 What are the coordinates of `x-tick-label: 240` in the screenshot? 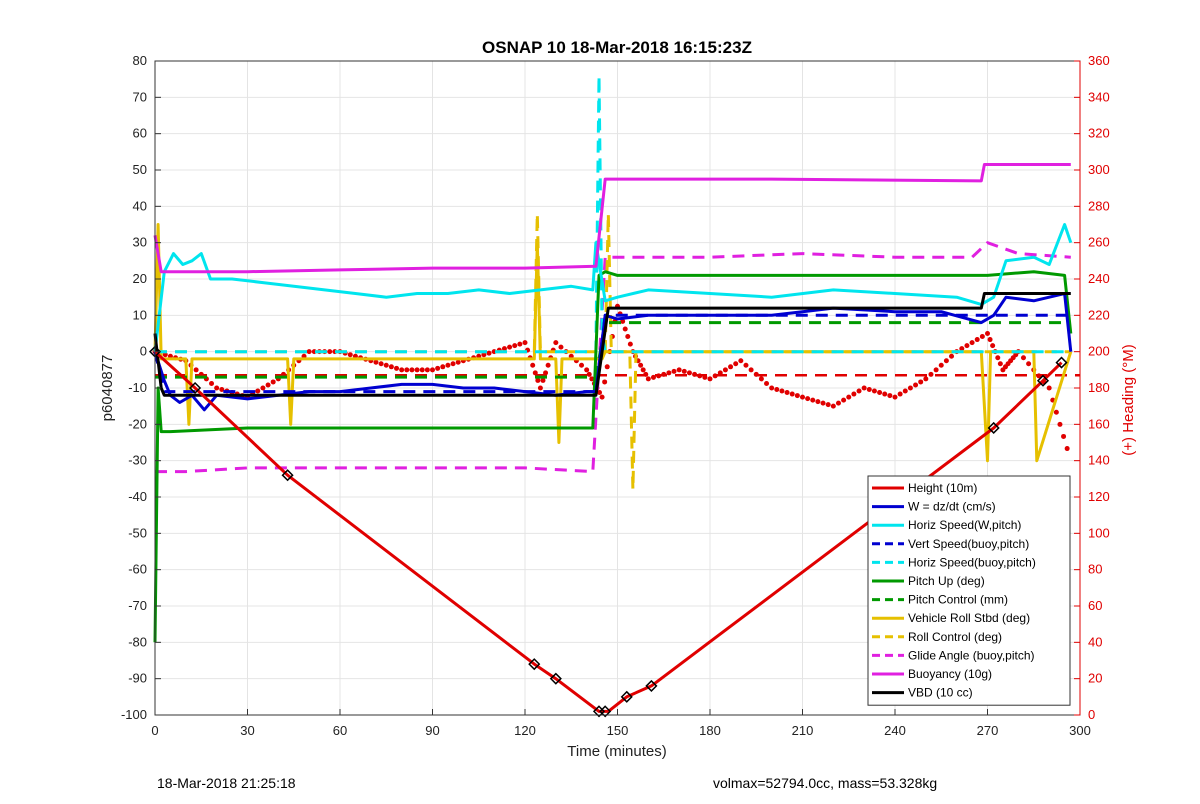 It's located at (895, 730).